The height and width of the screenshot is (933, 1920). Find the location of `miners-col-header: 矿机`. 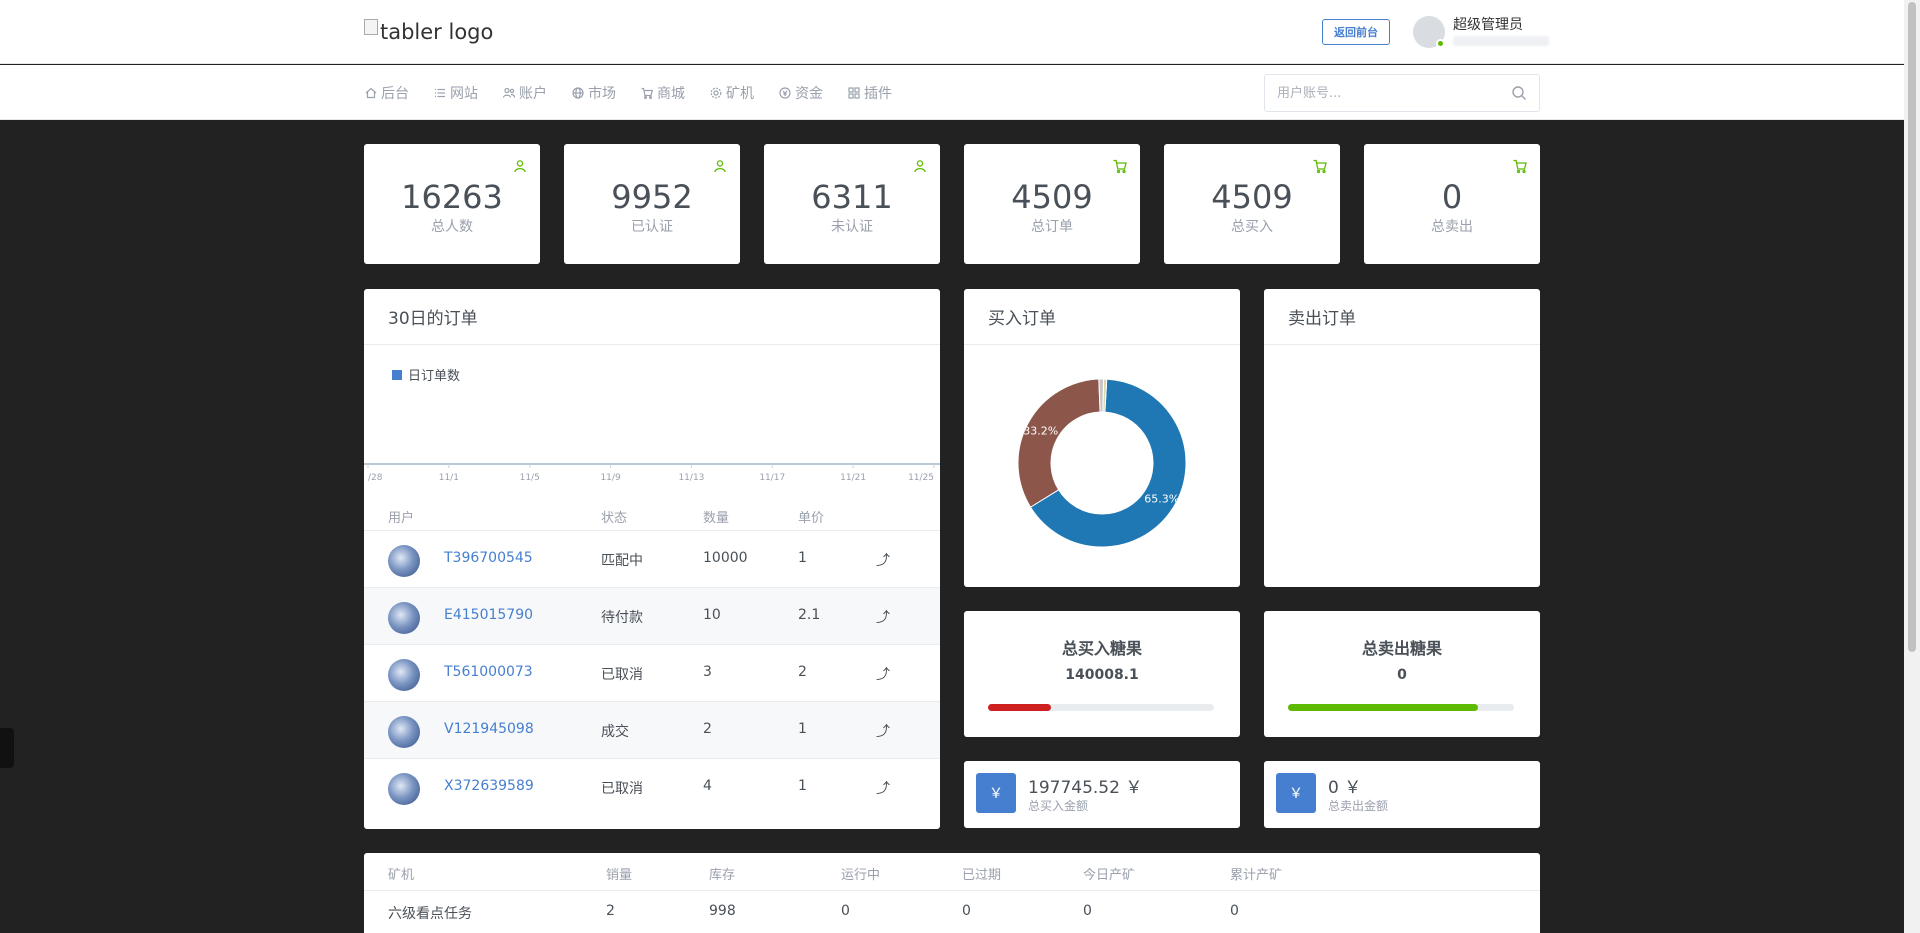

miners-col-header: 矿机 is located at coordinates (401, 875).